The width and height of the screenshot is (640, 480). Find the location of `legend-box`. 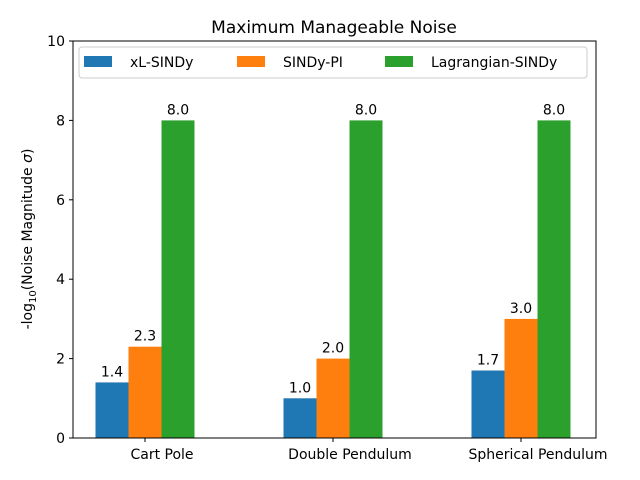

legend-box is located at coordinates (333, 62).